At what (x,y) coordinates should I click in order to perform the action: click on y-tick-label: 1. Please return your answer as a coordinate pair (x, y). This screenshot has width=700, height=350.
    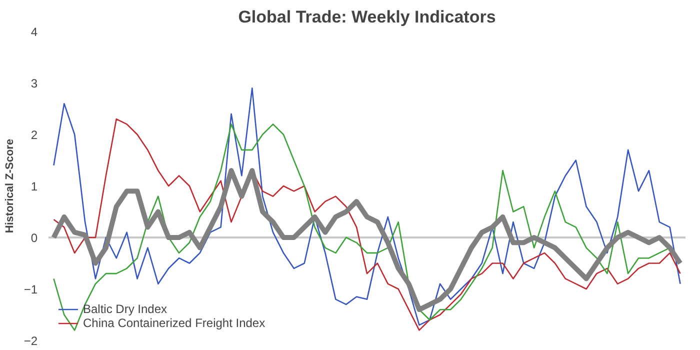
    Looking at the image, I should click on (34, 187).